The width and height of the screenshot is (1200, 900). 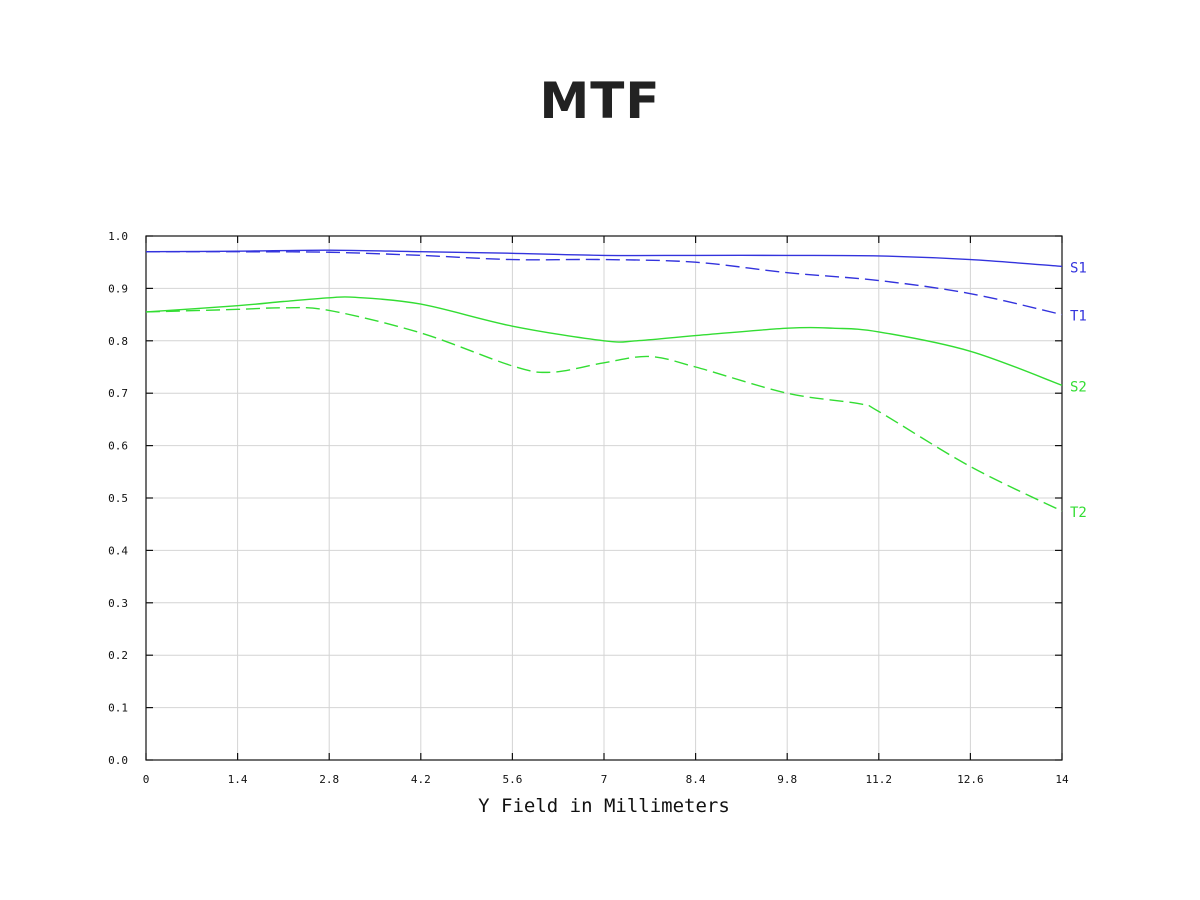 I want to click on y-tick-label: 0.4, so click(x=118, y=550).